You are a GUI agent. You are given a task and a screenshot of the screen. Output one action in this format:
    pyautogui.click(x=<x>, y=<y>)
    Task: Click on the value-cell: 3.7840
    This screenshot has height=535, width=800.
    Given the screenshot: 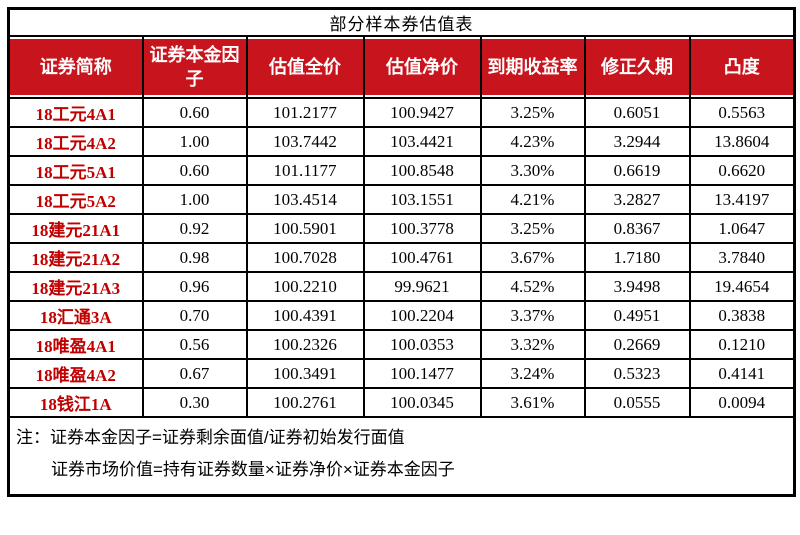 What is the action you would take?
    pyautogui.click(x=742, y=257)
    